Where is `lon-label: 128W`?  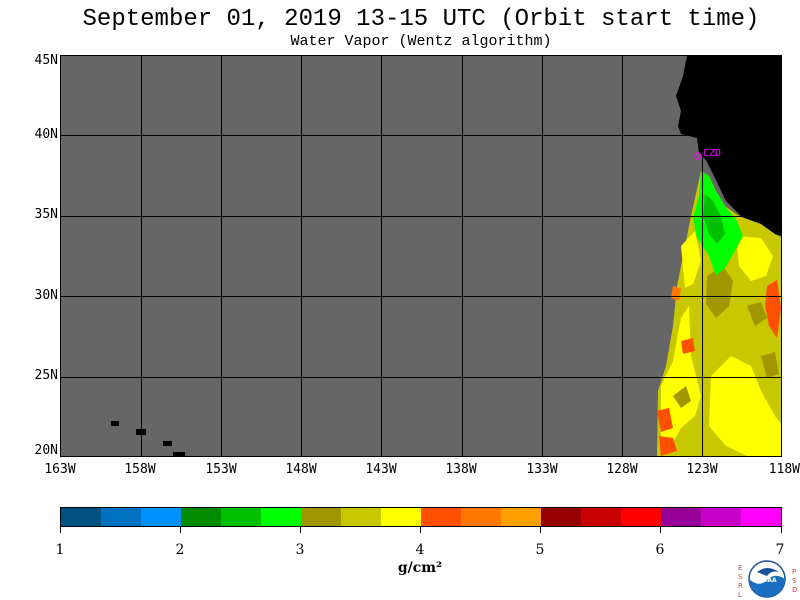 lon-label: 128W is located at coordinates (622, 469).